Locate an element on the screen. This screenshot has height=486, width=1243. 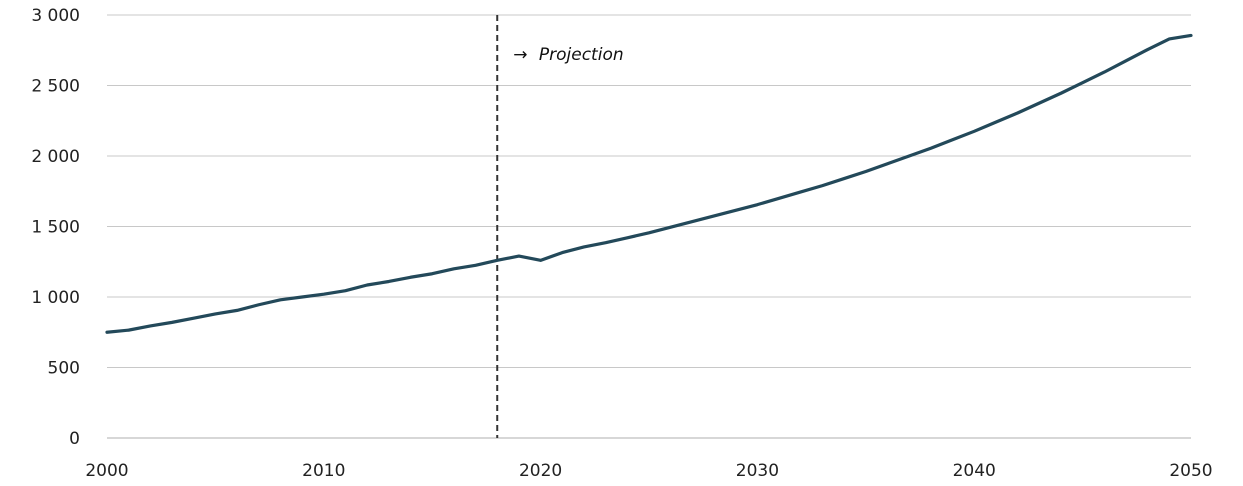
y-tick-label: 2 000 is located at coordinates (55, 157).